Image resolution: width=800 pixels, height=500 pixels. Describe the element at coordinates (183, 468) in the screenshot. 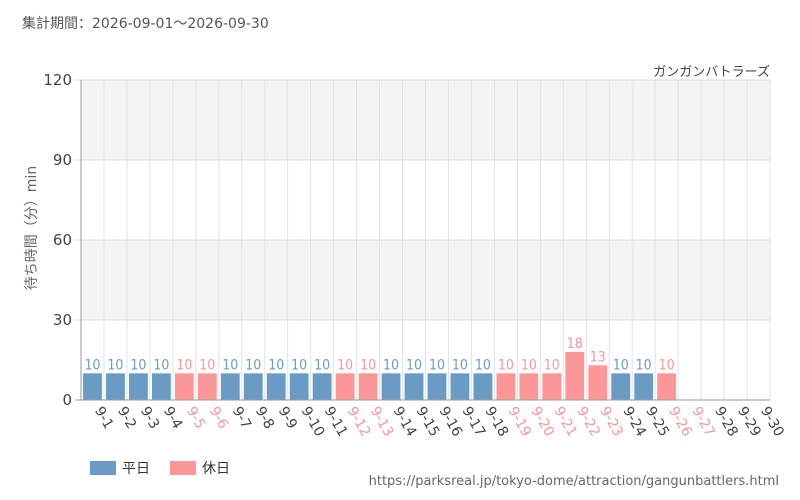

I see `holiday-swatch` at that location.